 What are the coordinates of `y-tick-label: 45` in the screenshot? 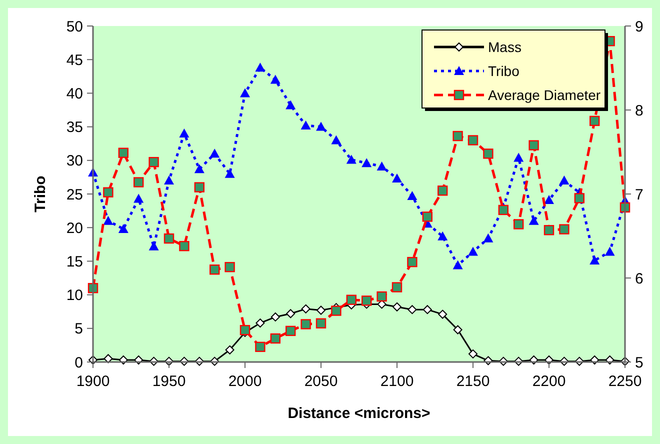 It's located at (74, 60).